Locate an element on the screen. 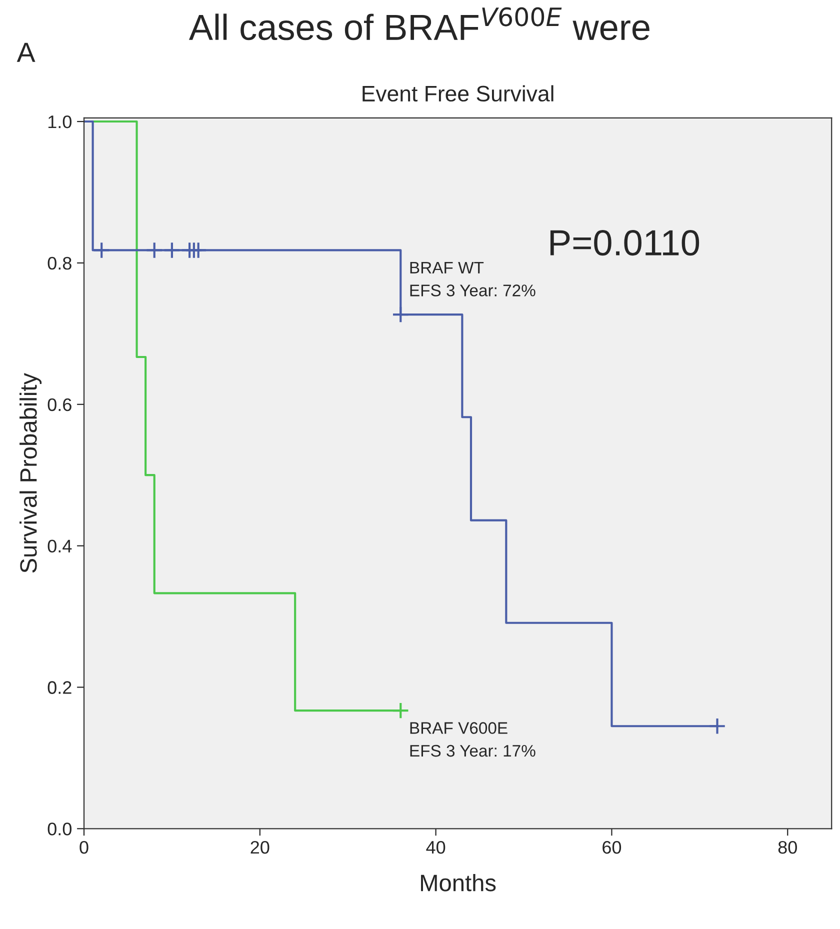  x-tick-label: 80 is located at coordinates (787, 847).